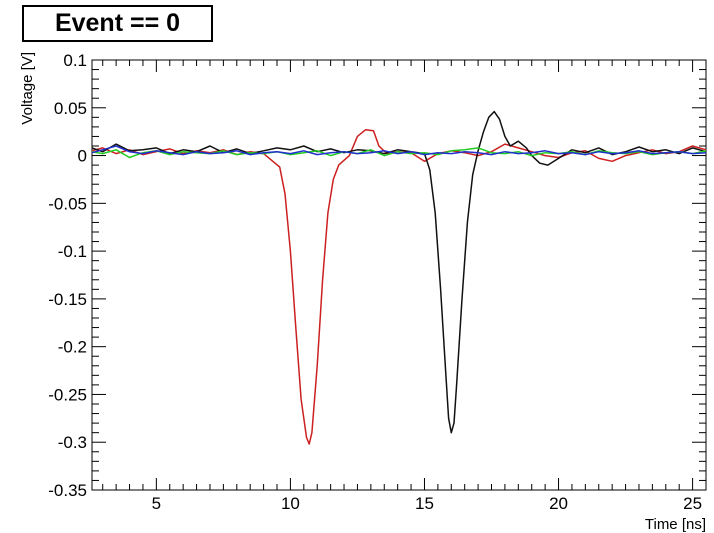  I want to click on y-tick-label: 0.1, so click(75, 60).